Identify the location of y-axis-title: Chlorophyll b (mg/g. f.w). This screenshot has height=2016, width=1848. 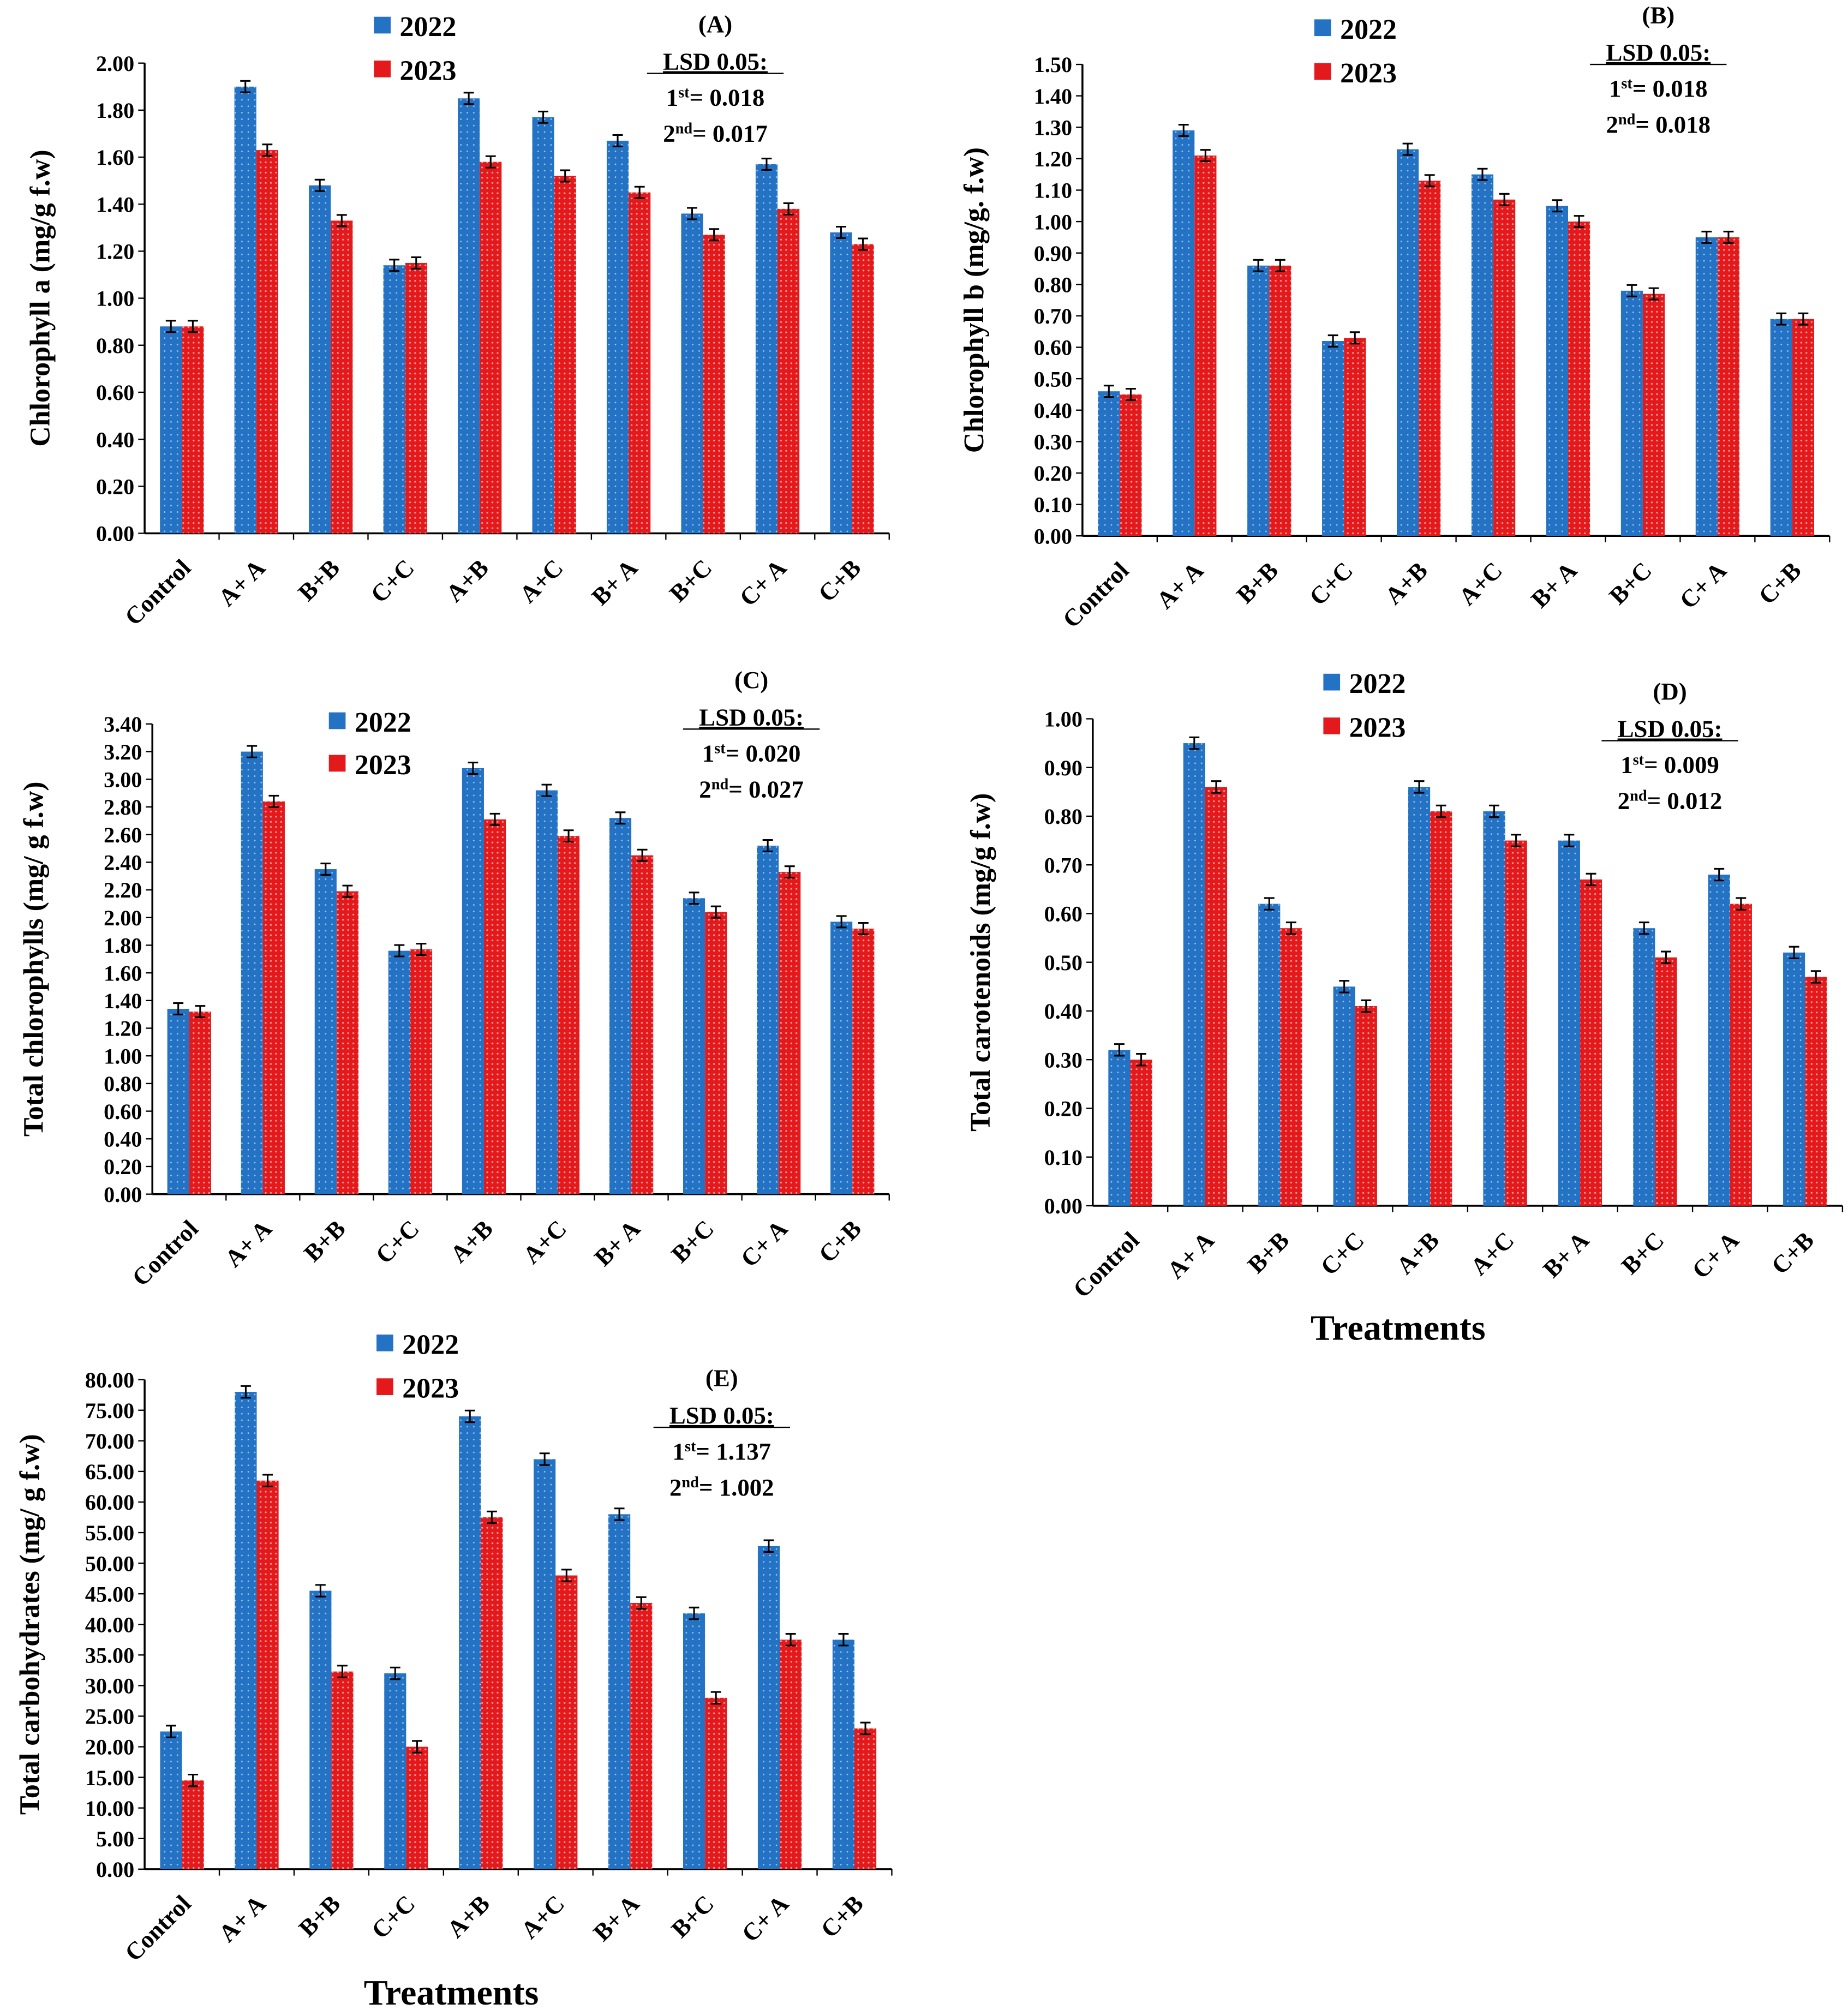
(975, 300).